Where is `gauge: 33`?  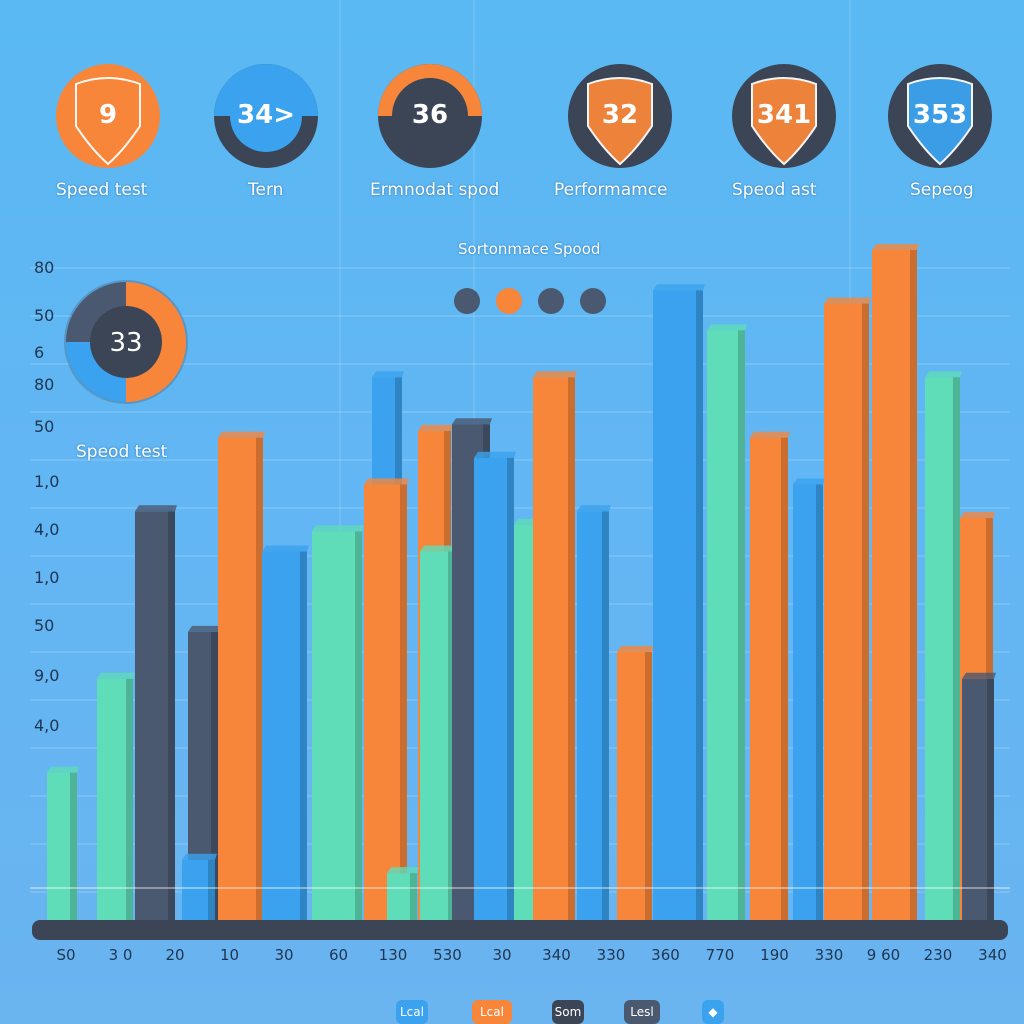
gauge: 33 is located at coordinates (126, 342).